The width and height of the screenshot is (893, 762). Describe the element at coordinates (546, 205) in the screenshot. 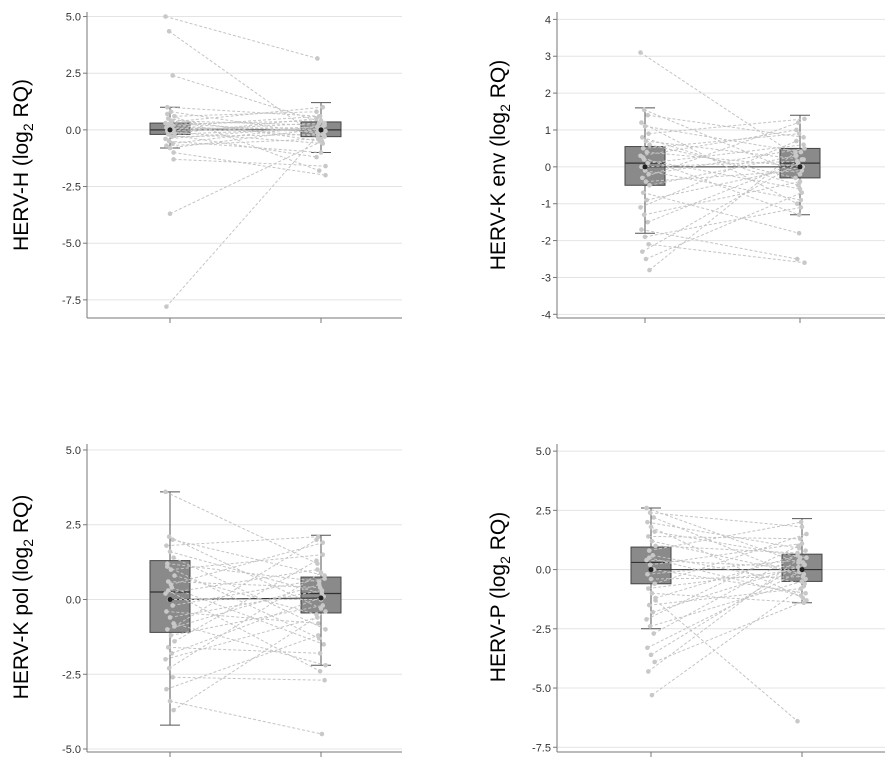

I see `y-tick-label: -1` at that location.